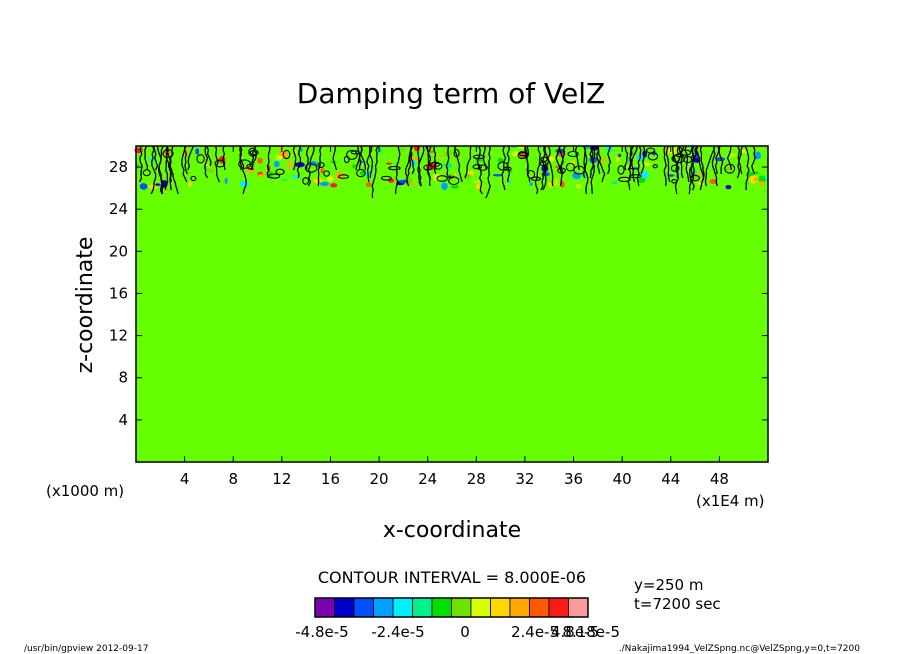 Image resolution: width=904 pixels, height=654 pixels. I want to click on x-axis-label: x-coordinate, so click(452, 530).